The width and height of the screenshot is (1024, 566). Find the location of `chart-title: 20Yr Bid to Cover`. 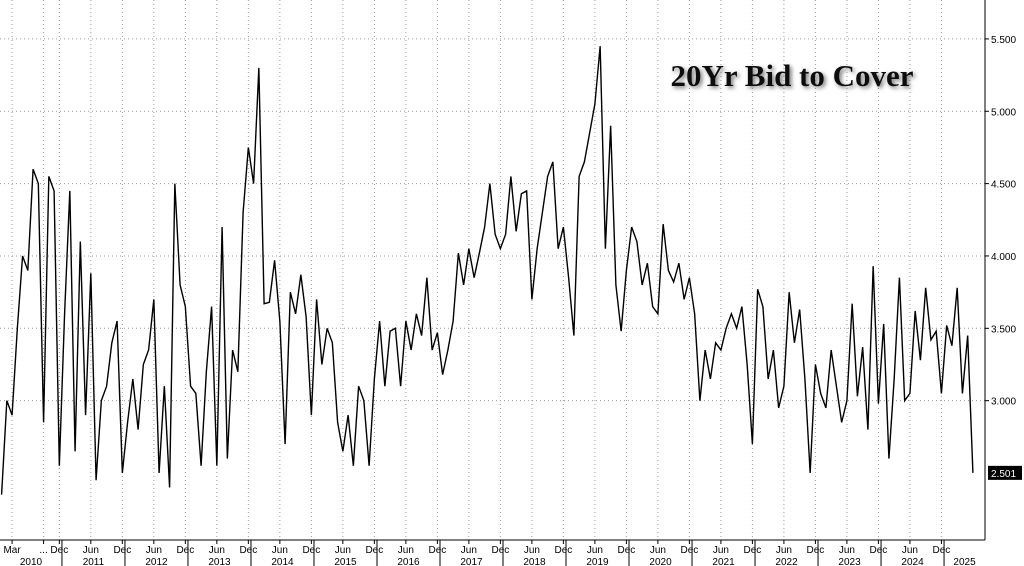

chart-title: 20Yr Bid to Cover is located at coordinates (791, 75).